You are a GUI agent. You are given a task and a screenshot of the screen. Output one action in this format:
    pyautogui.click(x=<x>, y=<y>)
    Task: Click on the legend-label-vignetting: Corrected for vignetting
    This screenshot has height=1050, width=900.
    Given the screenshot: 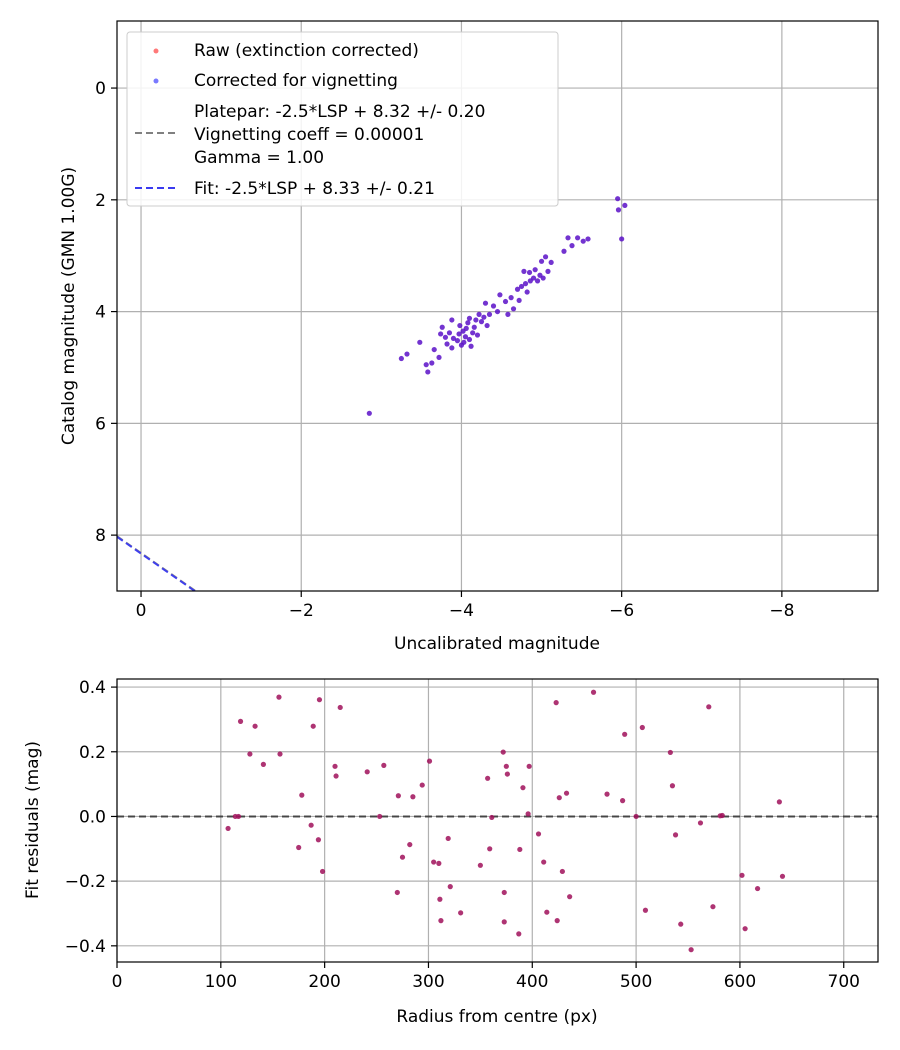 What is the action you would take?
    pyautogui.click(x=296, y=81)
    